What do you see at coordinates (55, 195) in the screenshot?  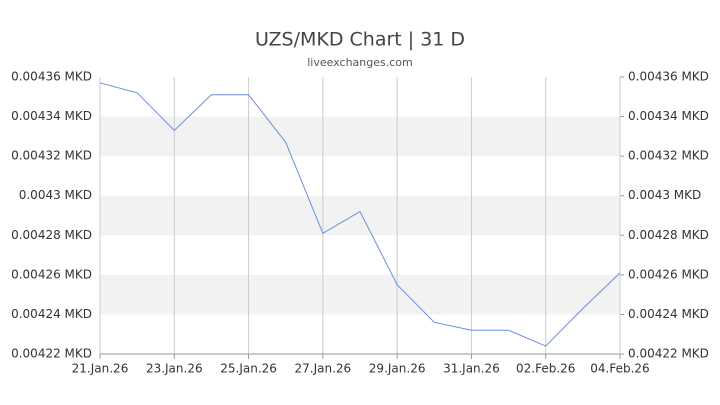 I see `y-tick-label: 0.0043 MKD` at bounding box center [55, 195].